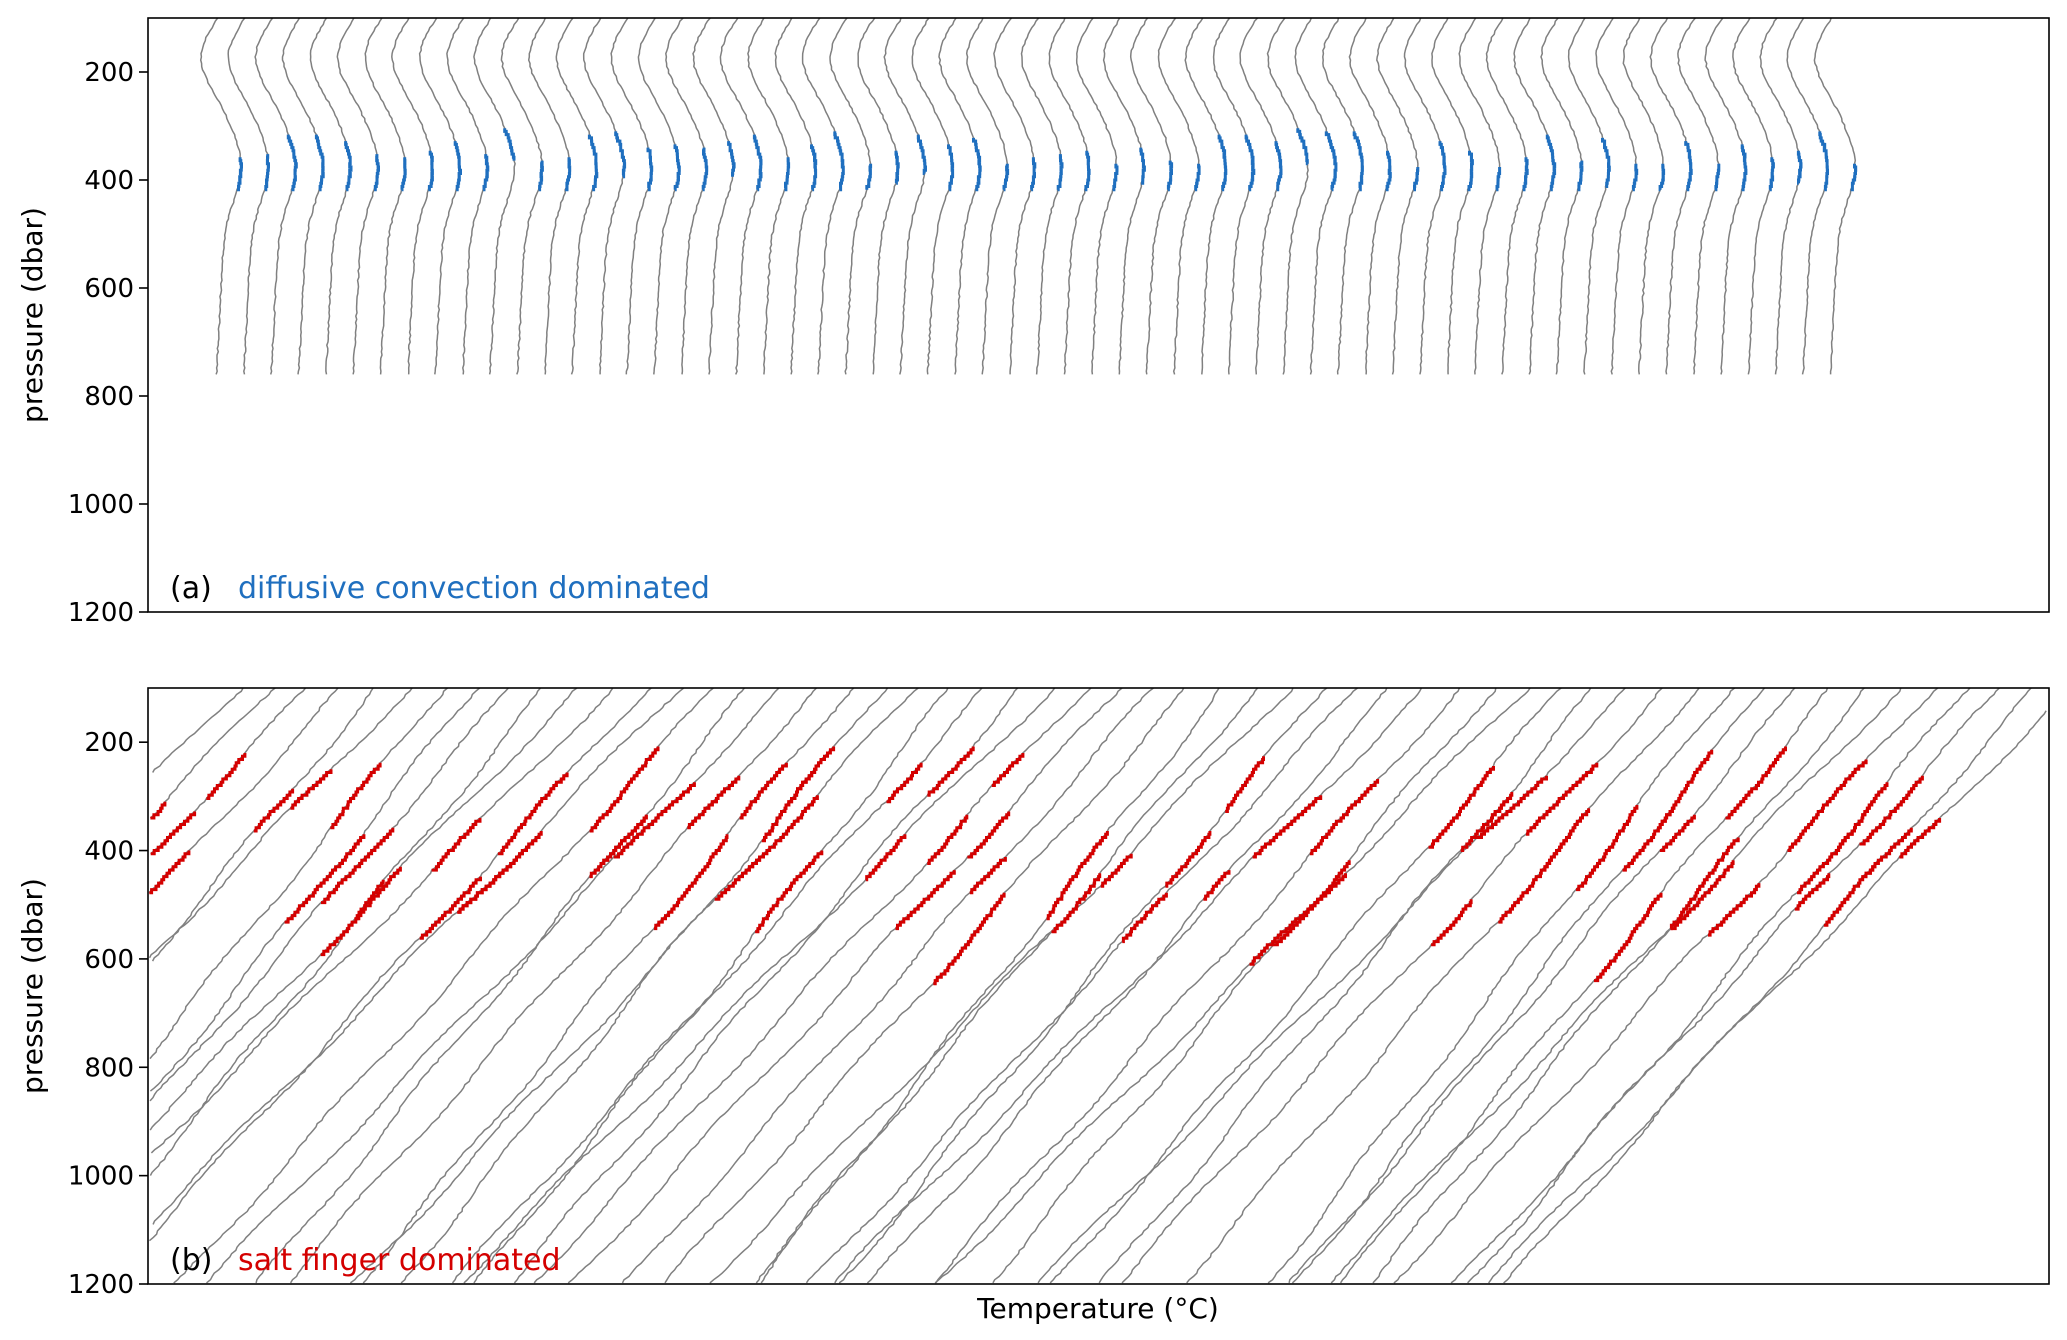 The width and height of the screenshot is (2067, 1340). What do you see at coordinates (101, 1177) in the screenshot?
I see `y-tick-label: 1000` at bounding box center [101, 1177].